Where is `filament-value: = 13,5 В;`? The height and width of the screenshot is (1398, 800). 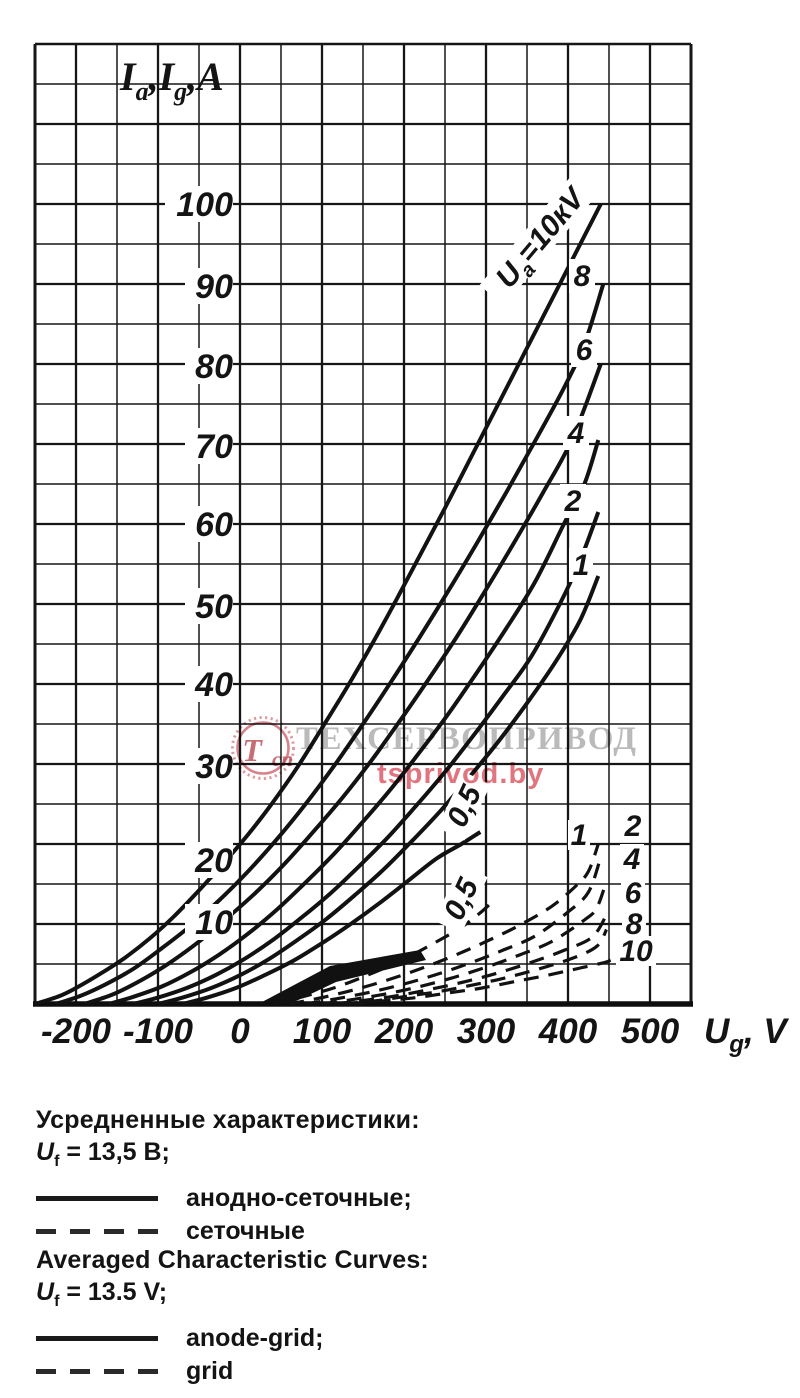 filament-value: = 13,5 В; is located at coordinates (114, 1152).